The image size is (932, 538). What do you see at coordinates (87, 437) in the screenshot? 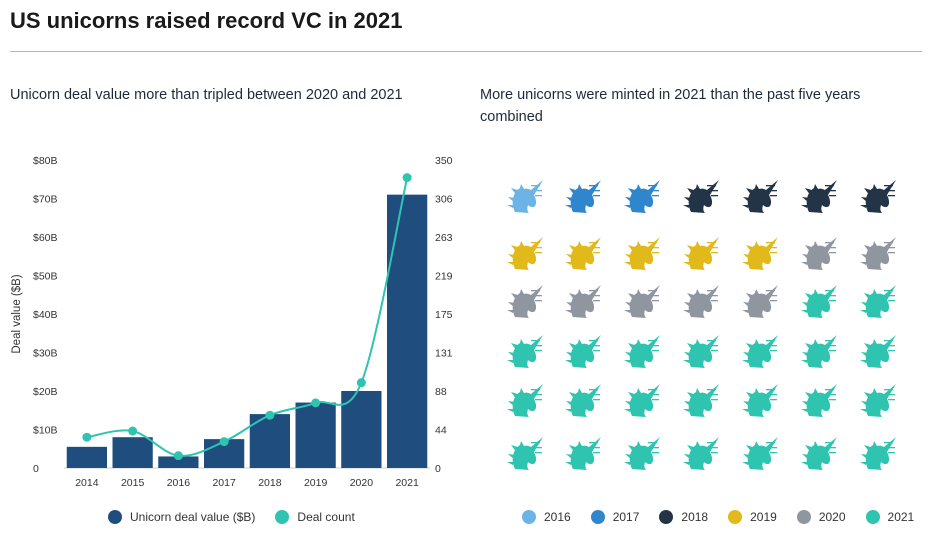
I see `point-deal-count-2014` at bounding box center [87, 437].